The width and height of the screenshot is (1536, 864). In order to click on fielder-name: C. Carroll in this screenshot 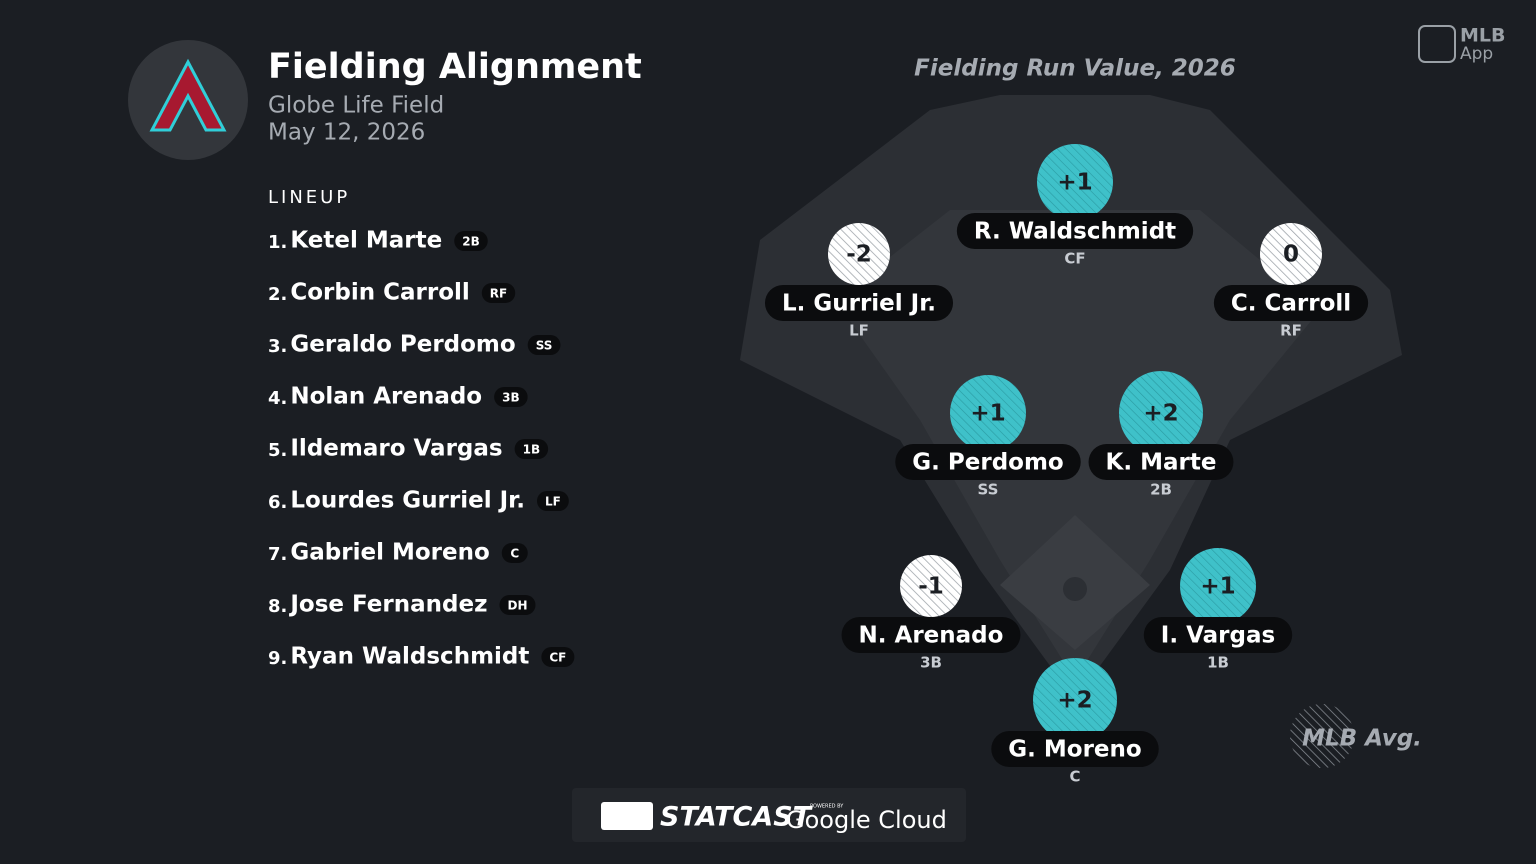, I will do `click(1291, 304)`.